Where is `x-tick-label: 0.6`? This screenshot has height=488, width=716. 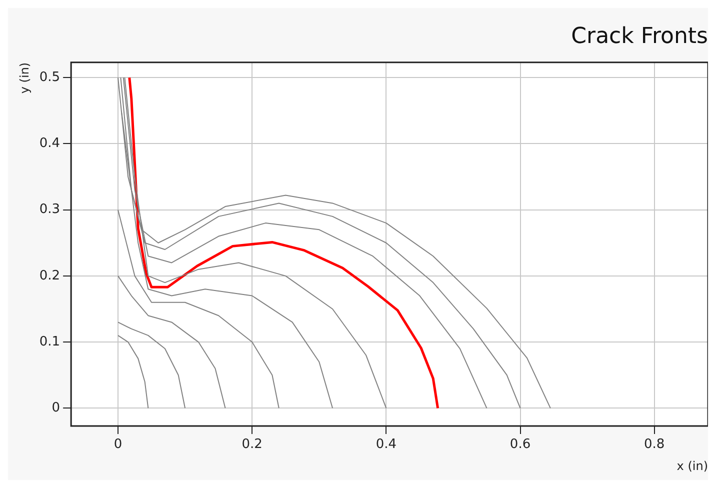 x-tick-label: 0.6 is located at coordinates (520, 444).